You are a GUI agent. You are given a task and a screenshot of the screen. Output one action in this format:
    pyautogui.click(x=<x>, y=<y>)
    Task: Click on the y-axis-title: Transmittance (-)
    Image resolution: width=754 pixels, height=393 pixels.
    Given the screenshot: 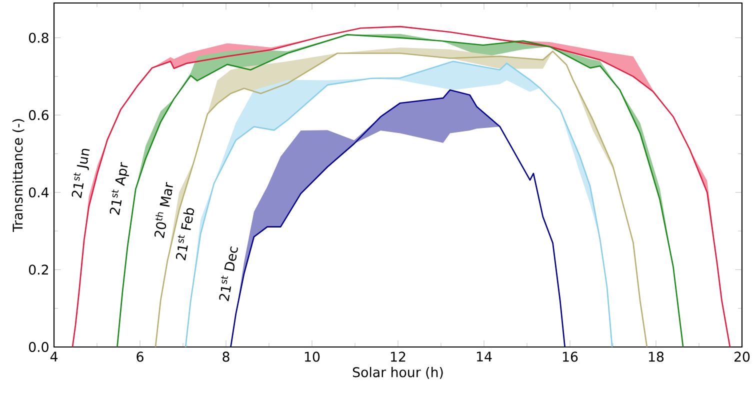 What is the action you would take?
    pyautogui.click(x=18, y=175)
    